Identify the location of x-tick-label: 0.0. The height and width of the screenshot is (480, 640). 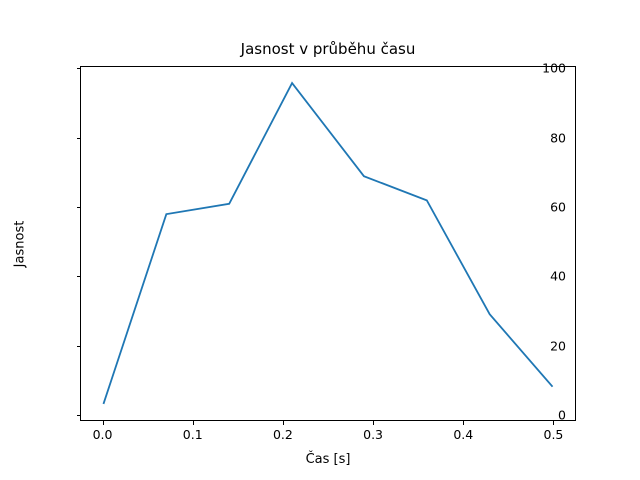
(102, 434).